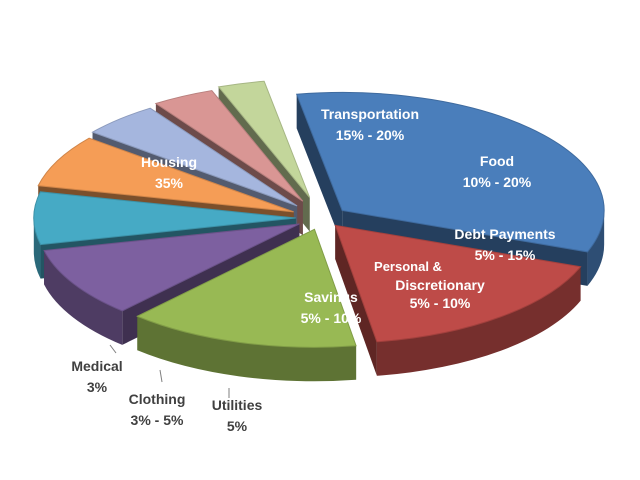  I want to click on personal-discretionary-value: 5% - 10%, so click(440, 303).